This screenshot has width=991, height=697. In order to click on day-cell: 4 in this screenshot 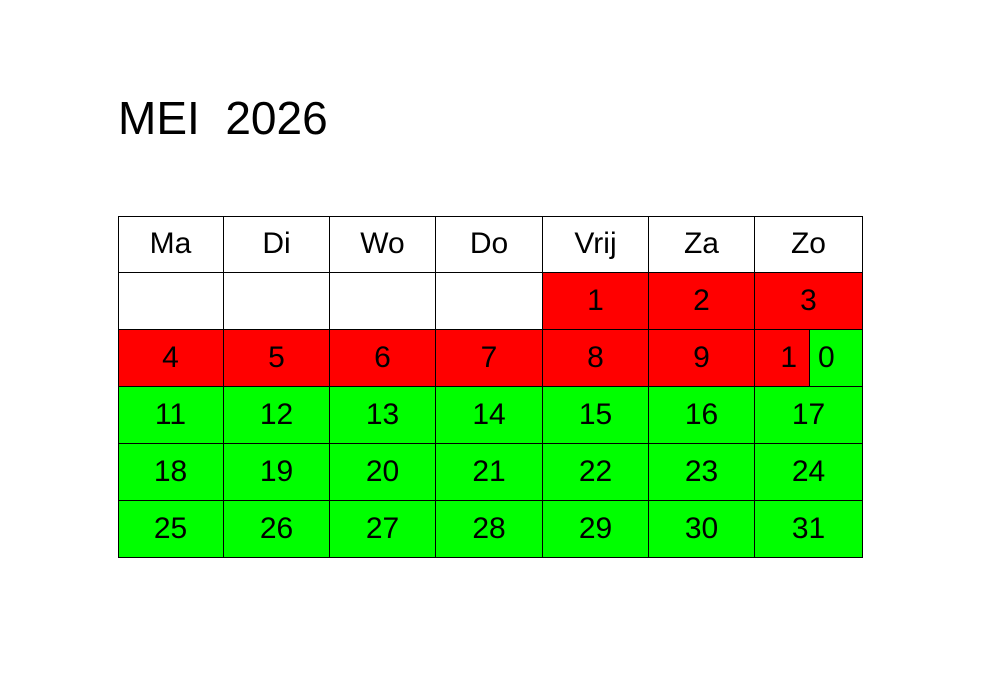, I will do `click(171, 358)`.